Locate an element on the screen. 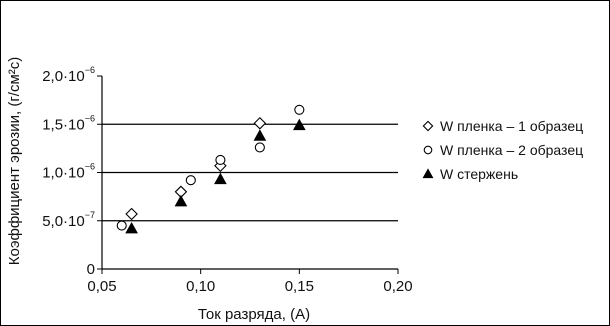 The height and width of the screenshot is (326, 610). y-axis-title: Коэффициент эрозии, (г/см²с) is located at coordinates (14, 161).